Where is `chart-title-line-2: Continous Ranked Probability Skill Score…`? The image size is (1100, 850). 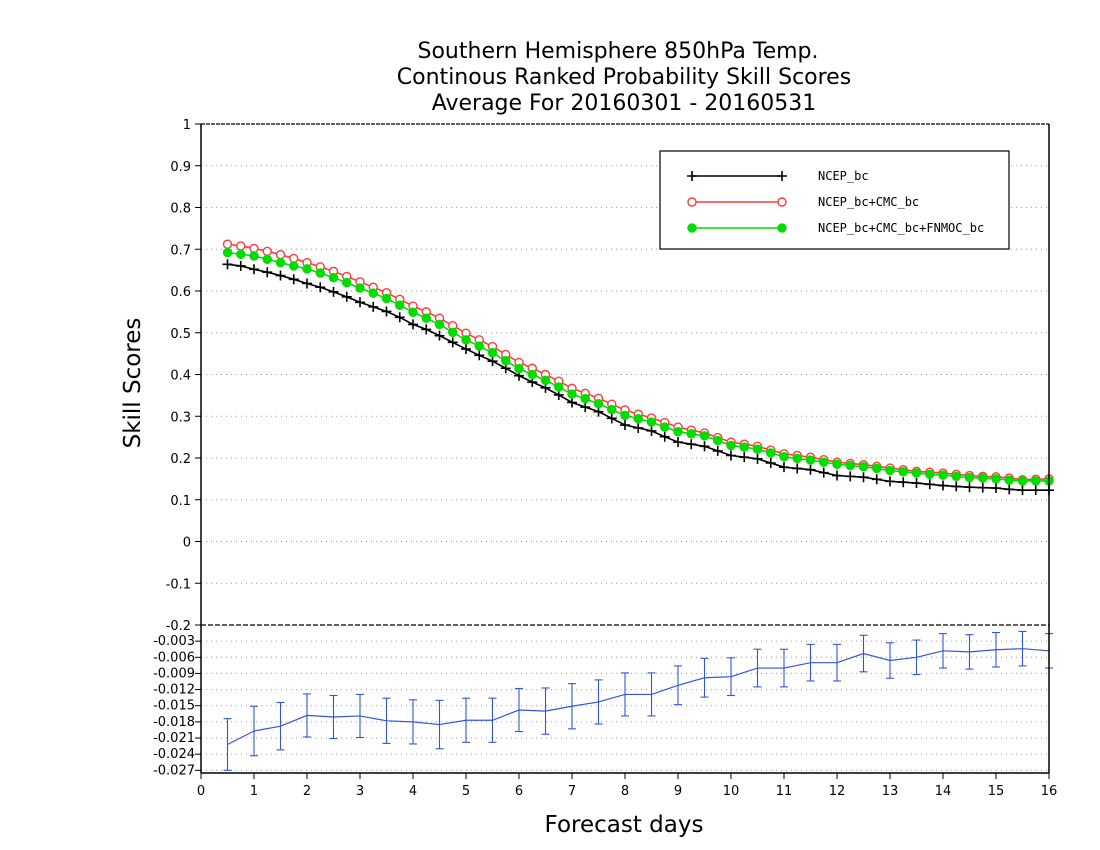
chart-title-line-2: Continous Ranked Probability Skill Score… is located at coordinates (624, 77).